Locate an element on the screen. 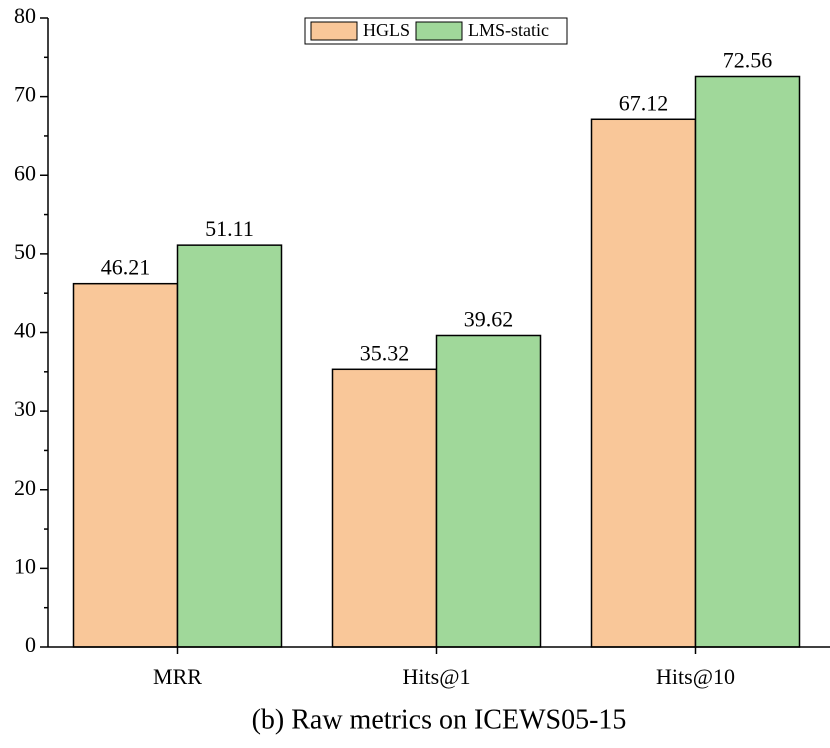 Image resolution: width=830 pixels, height=748 pixels. y-tick-label: 60 is located at coordinates (25, 172).